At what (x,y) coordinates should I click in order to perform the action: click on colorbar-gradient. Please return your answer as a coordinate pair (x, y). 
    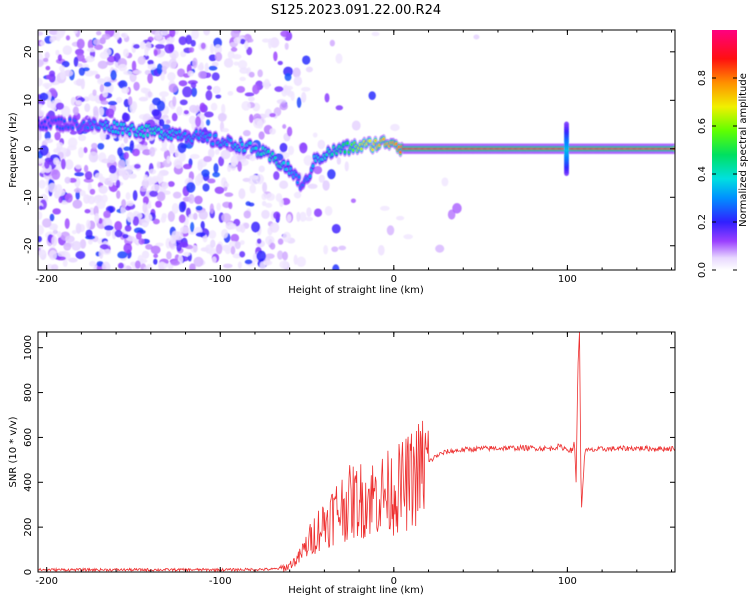
    Looking at the image, I should click on (724, 150).